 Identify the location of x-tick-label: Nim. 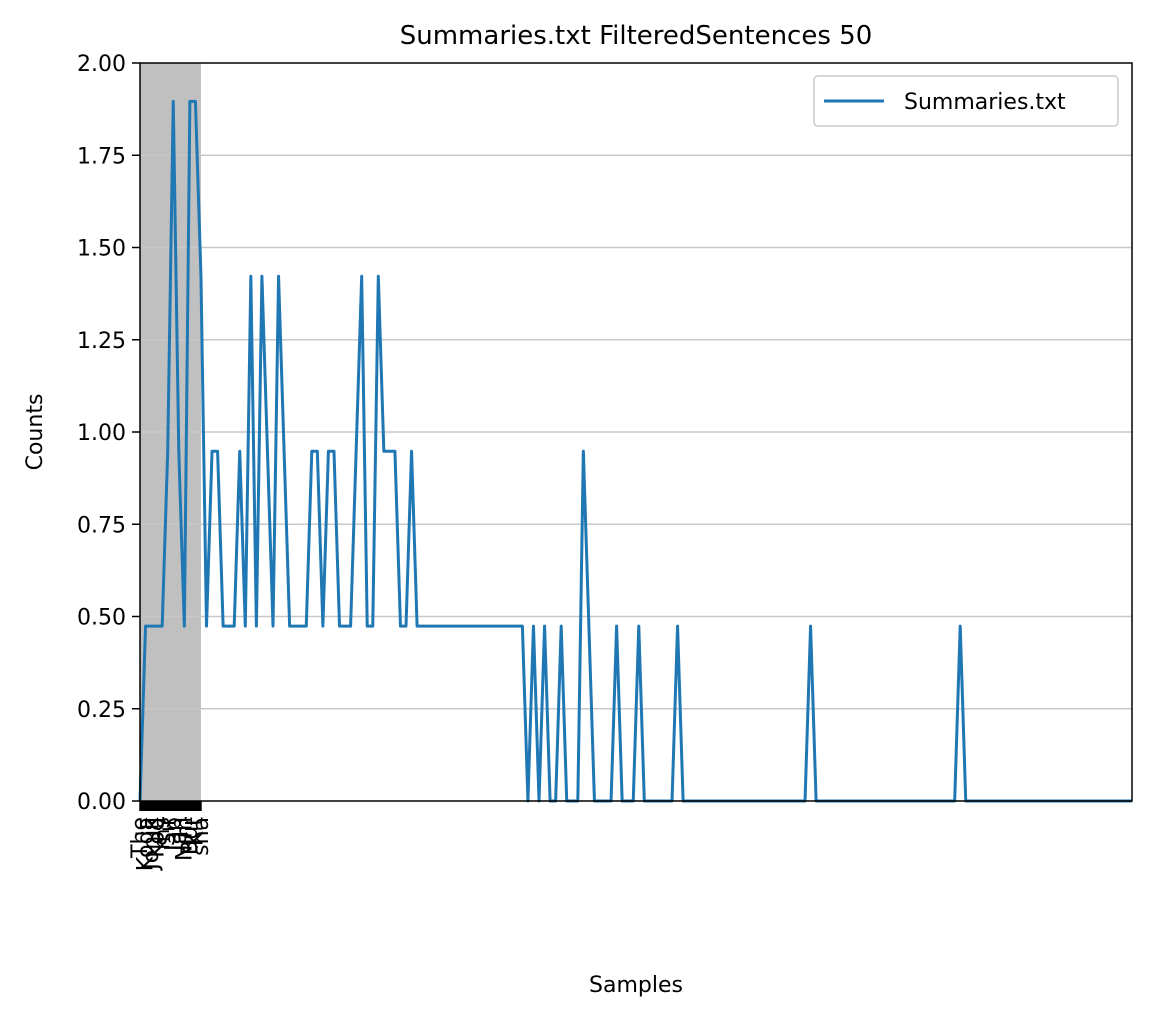
(184, 839).